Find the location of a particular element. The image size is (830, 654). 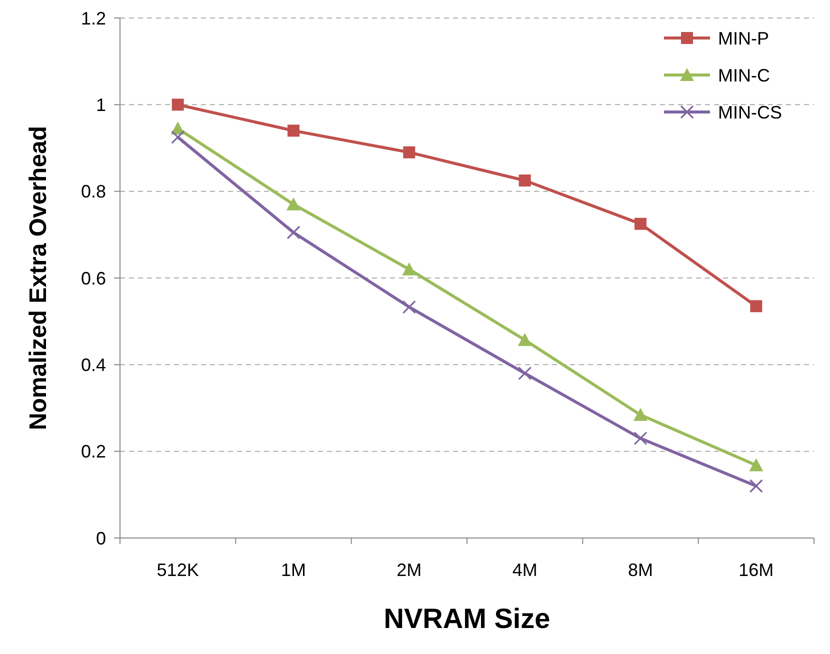

x-tick-label: 1M is located at coordinates (293, 570).